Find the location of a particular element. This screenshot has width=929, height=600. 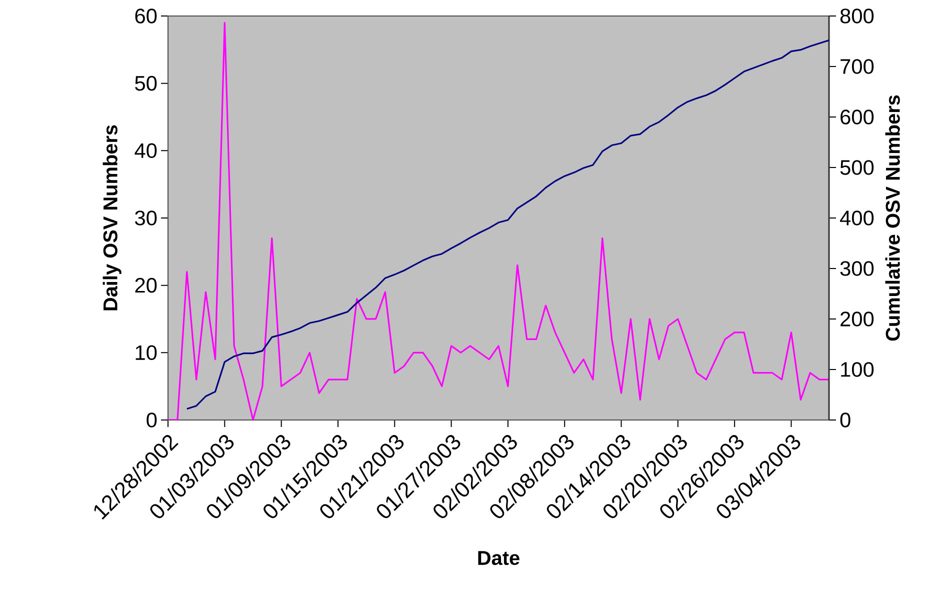

y-tick-label: 10 is located at coordinates (146, 352).